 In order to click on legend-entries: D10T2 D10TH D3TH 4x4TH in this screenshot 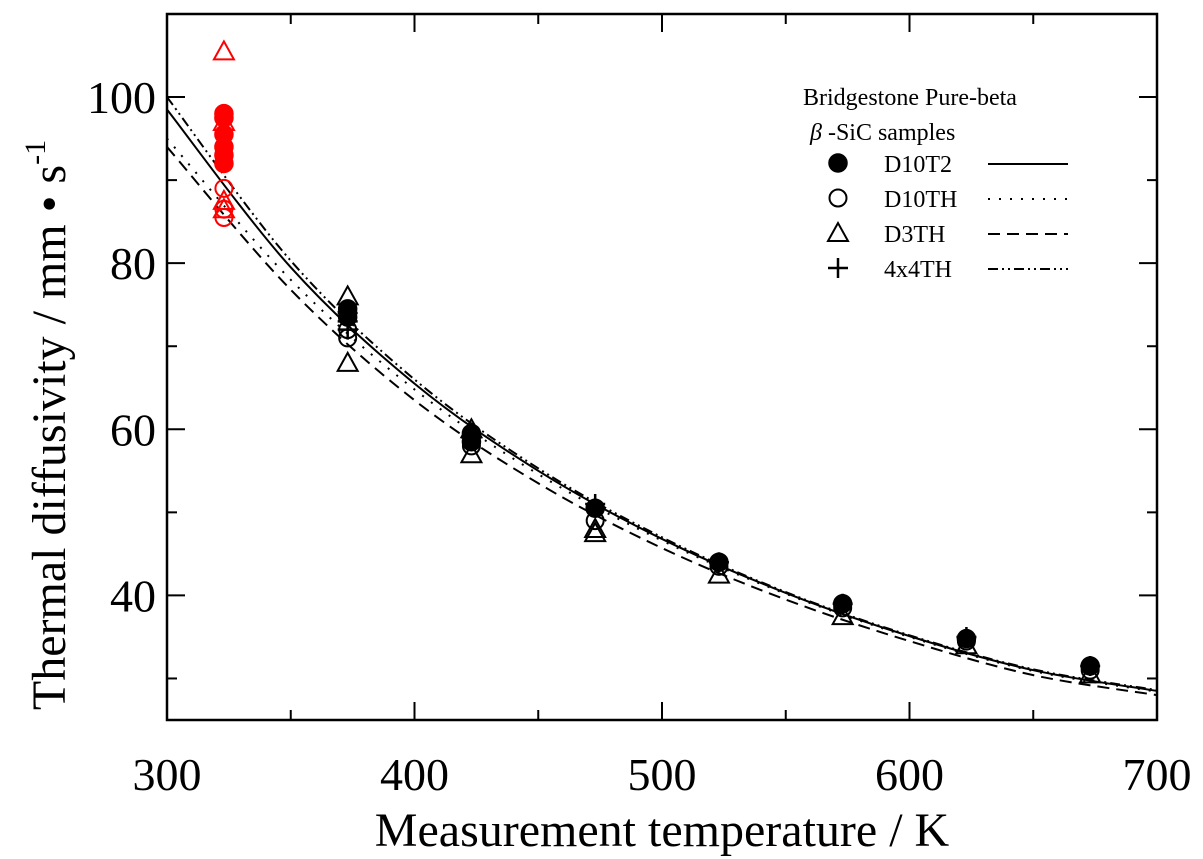, I will do `click(947, 217)`.